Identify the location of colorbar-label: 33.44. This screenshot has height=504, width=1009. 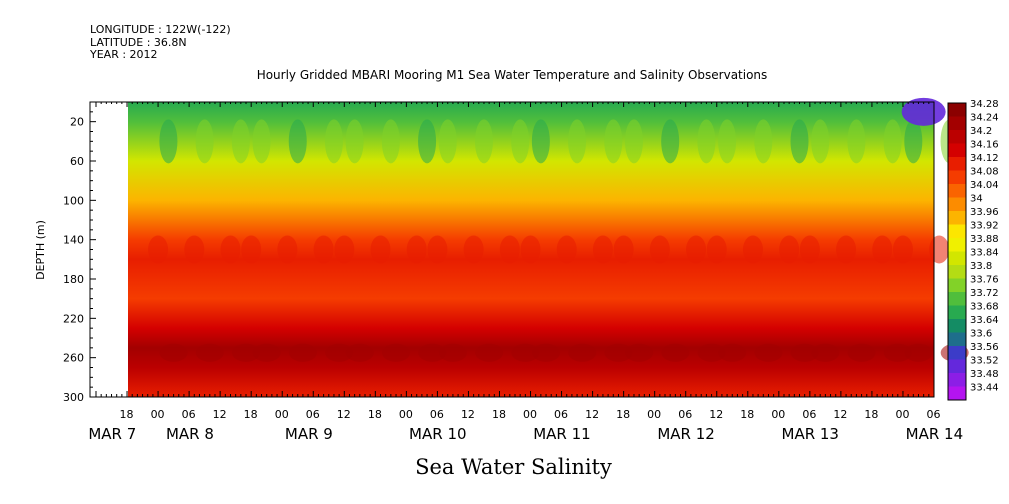
(984, 388).